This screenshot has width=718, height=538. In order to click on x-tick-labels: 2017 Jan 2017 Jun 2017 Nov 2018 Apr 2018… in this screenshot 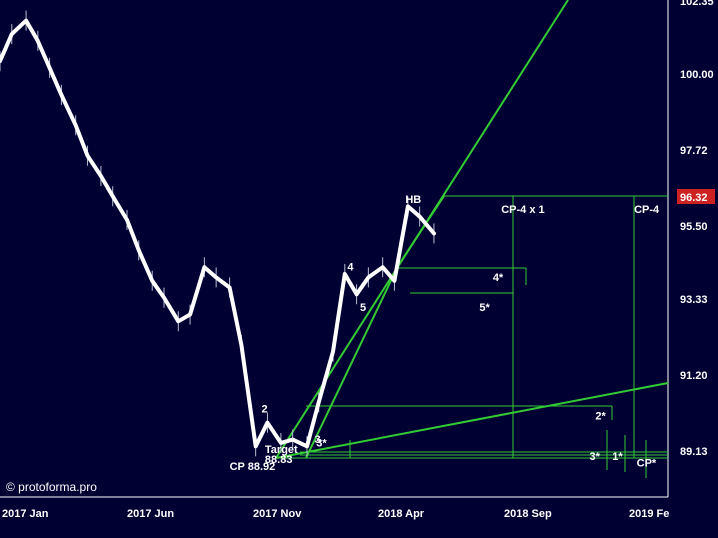, I will do `click(335, 514)`.